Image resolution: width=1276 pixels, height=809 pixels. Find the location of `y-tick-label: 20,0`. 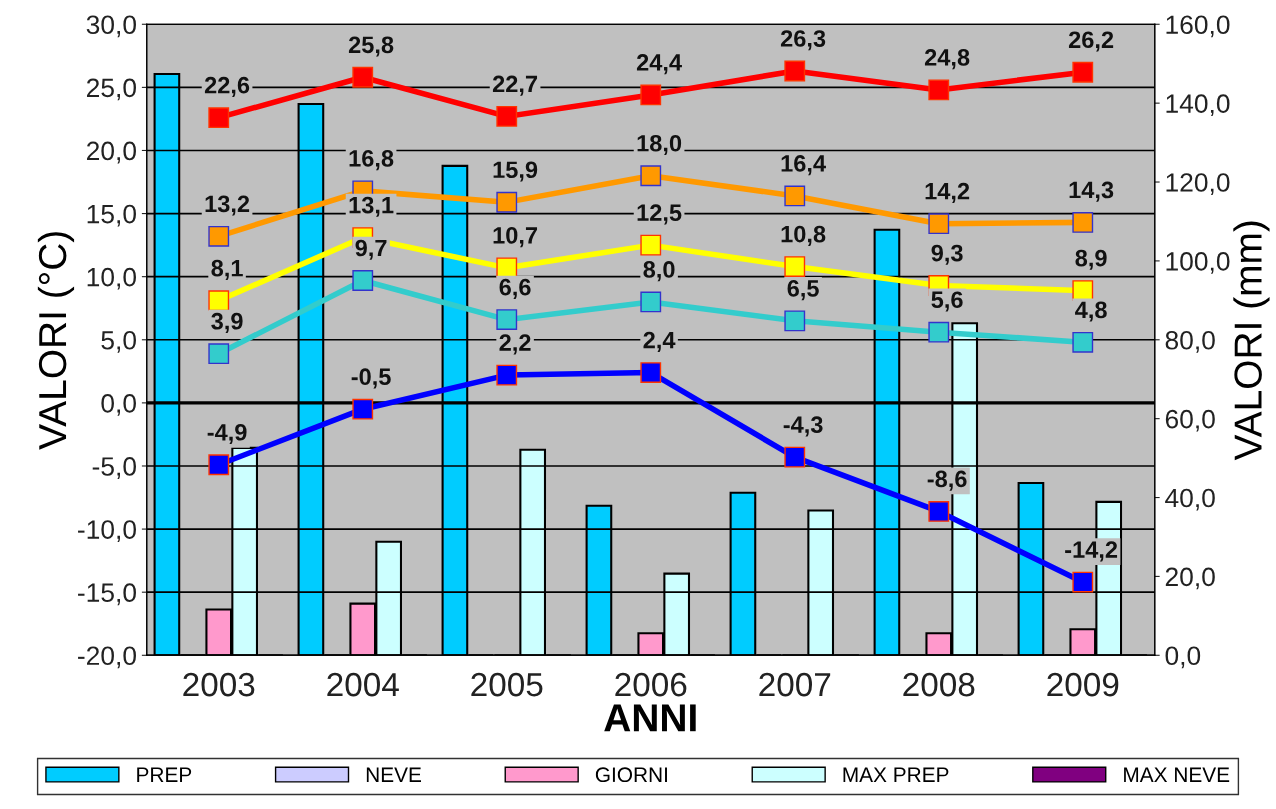

y-tick-label: 20,0 is located at coordinates (111, 152).